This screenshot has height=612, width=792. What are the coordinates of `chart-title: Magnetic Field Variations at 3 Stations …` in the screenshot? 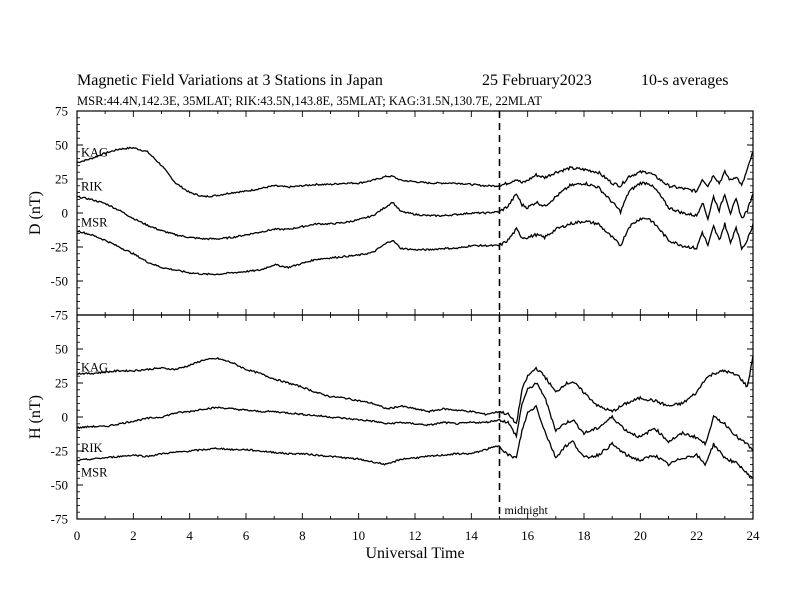 It's located at (230, 80).